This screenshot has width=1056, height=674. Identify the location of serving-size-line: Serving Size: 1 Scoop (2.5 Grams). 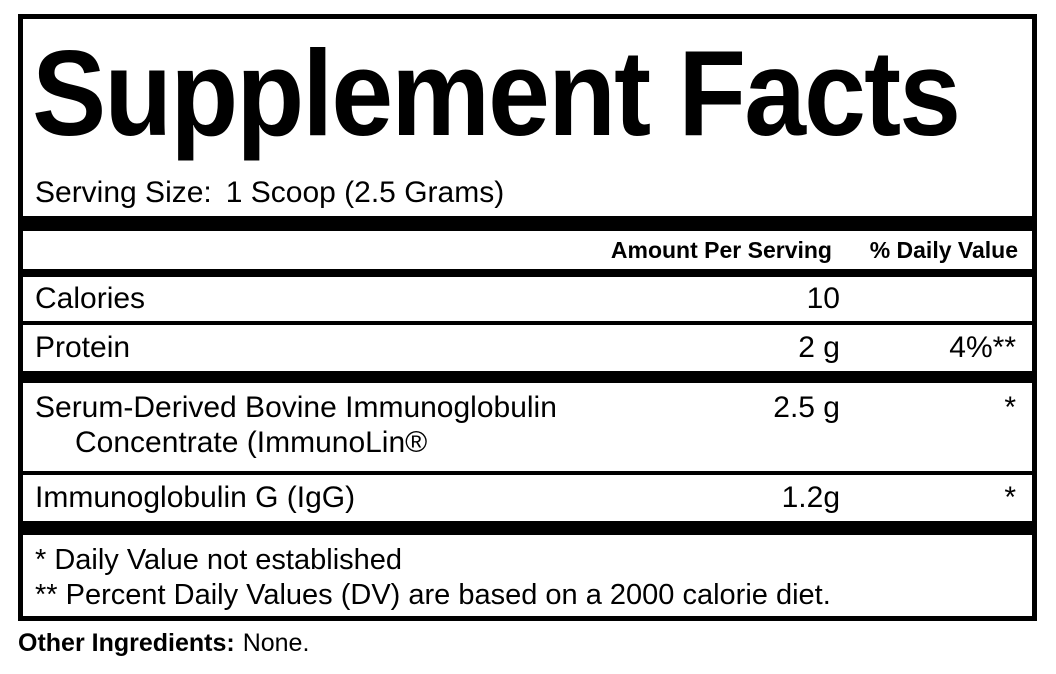
(527, 192).